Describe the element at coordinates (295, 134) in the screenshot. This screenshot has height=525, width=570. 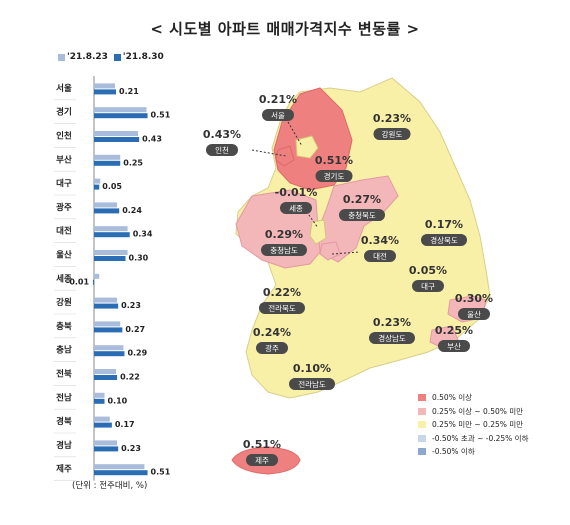
I see `leader-line-seoul` at that location.